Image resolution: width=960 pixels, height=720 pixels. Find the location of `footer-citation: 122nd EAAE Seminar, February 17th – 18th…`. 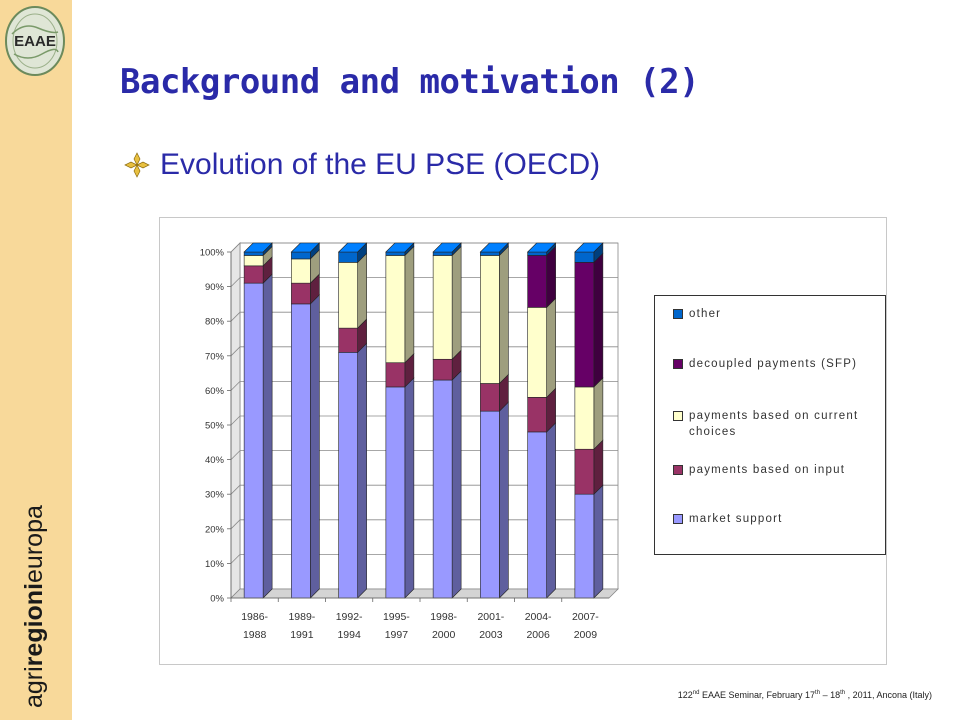

footer-citation: 122nd EAAE Seminar, February 17th – 18th… is located at coordinates (804, 695).